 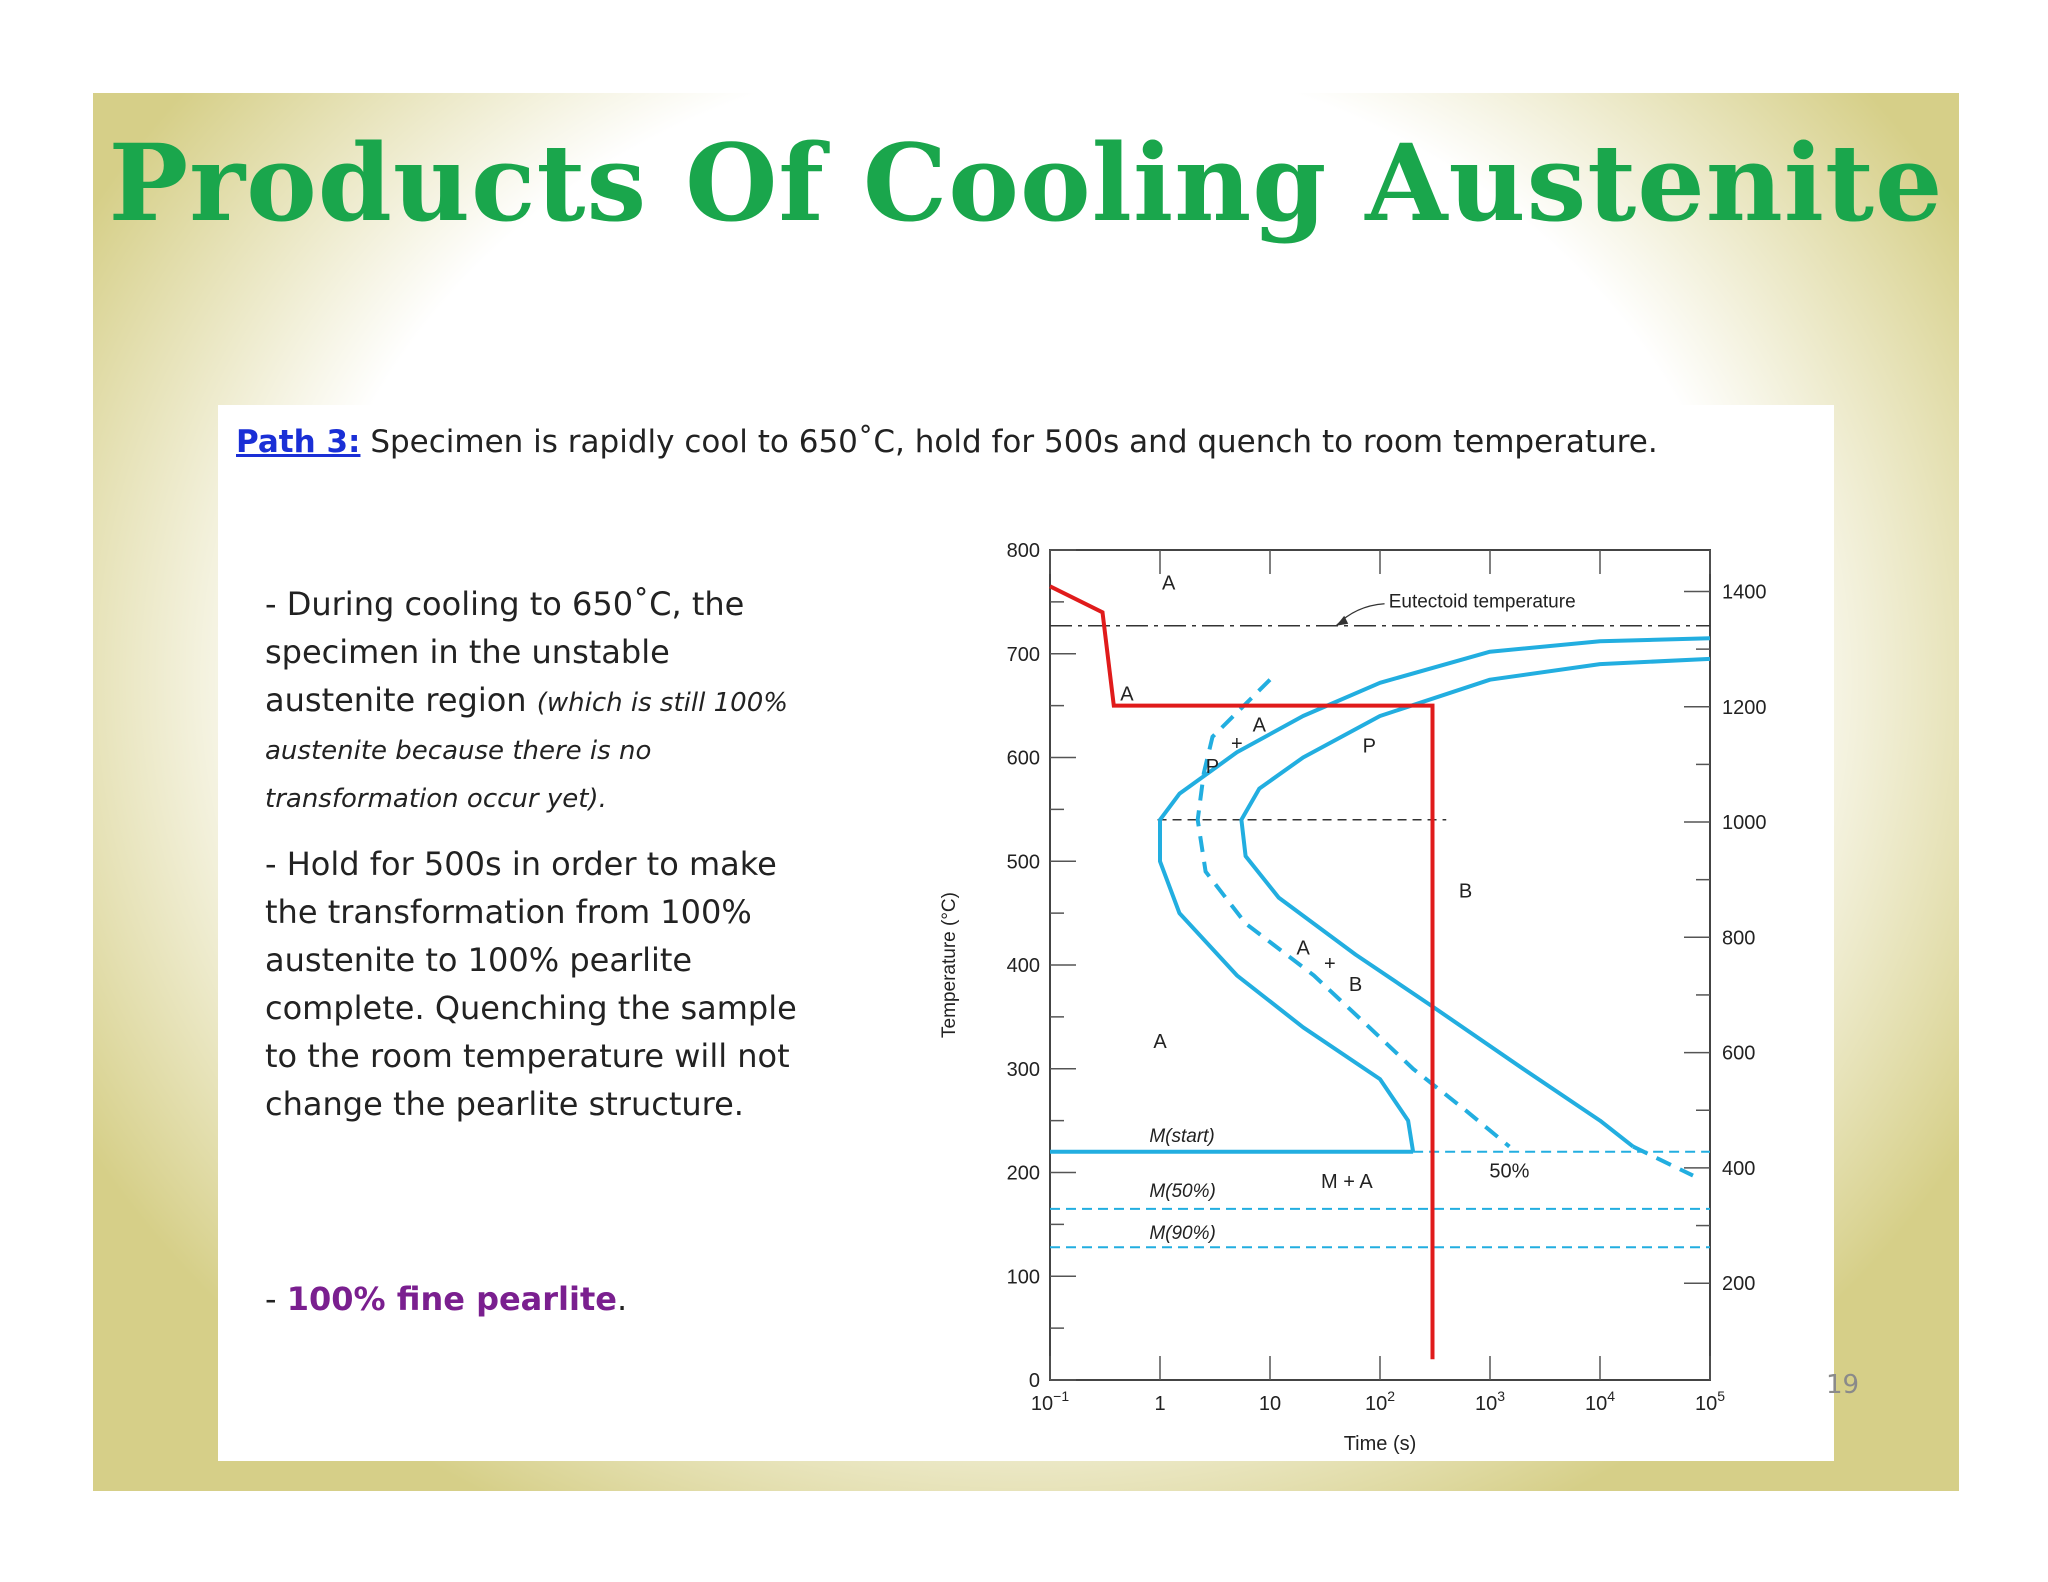 I want to click on y-tick-label-left: 300, so click(x=1023, y=1070).